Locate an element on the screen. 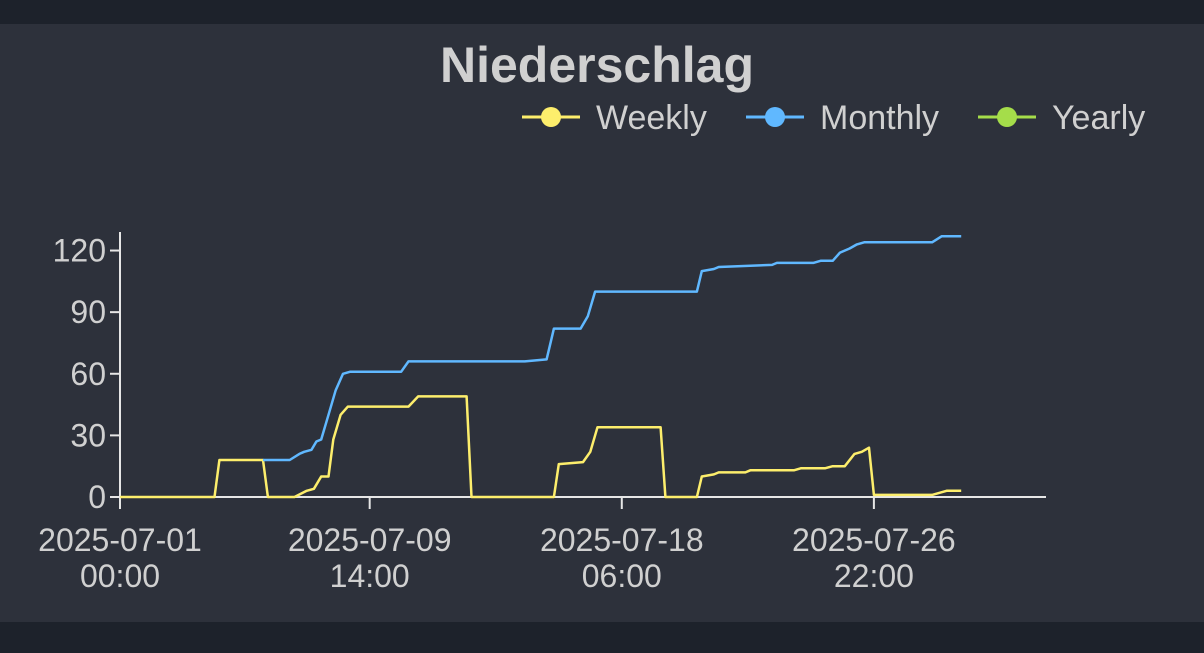  x-tick-label-time: 00:00 is located at coordinates (120, 576).